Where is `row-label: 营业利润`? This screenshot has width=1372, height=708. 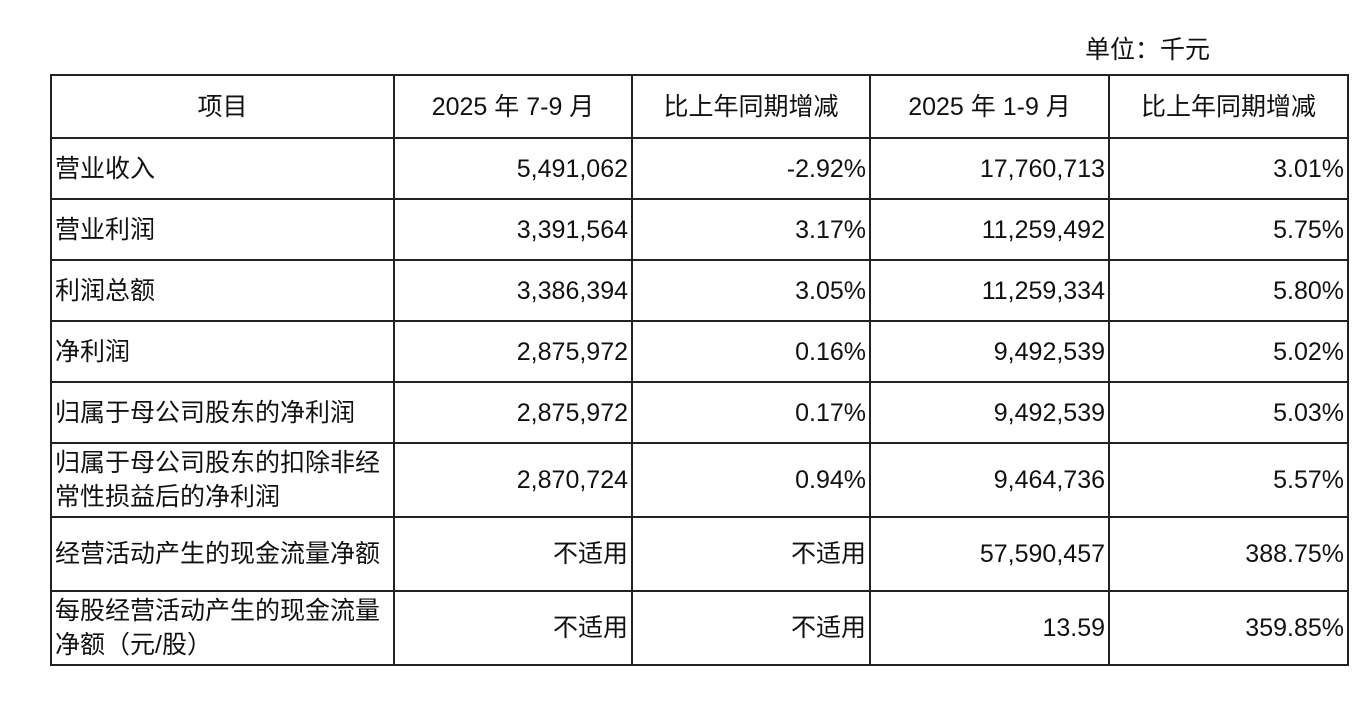
row-label: 营业利润 is located at coordinates (222, 229).